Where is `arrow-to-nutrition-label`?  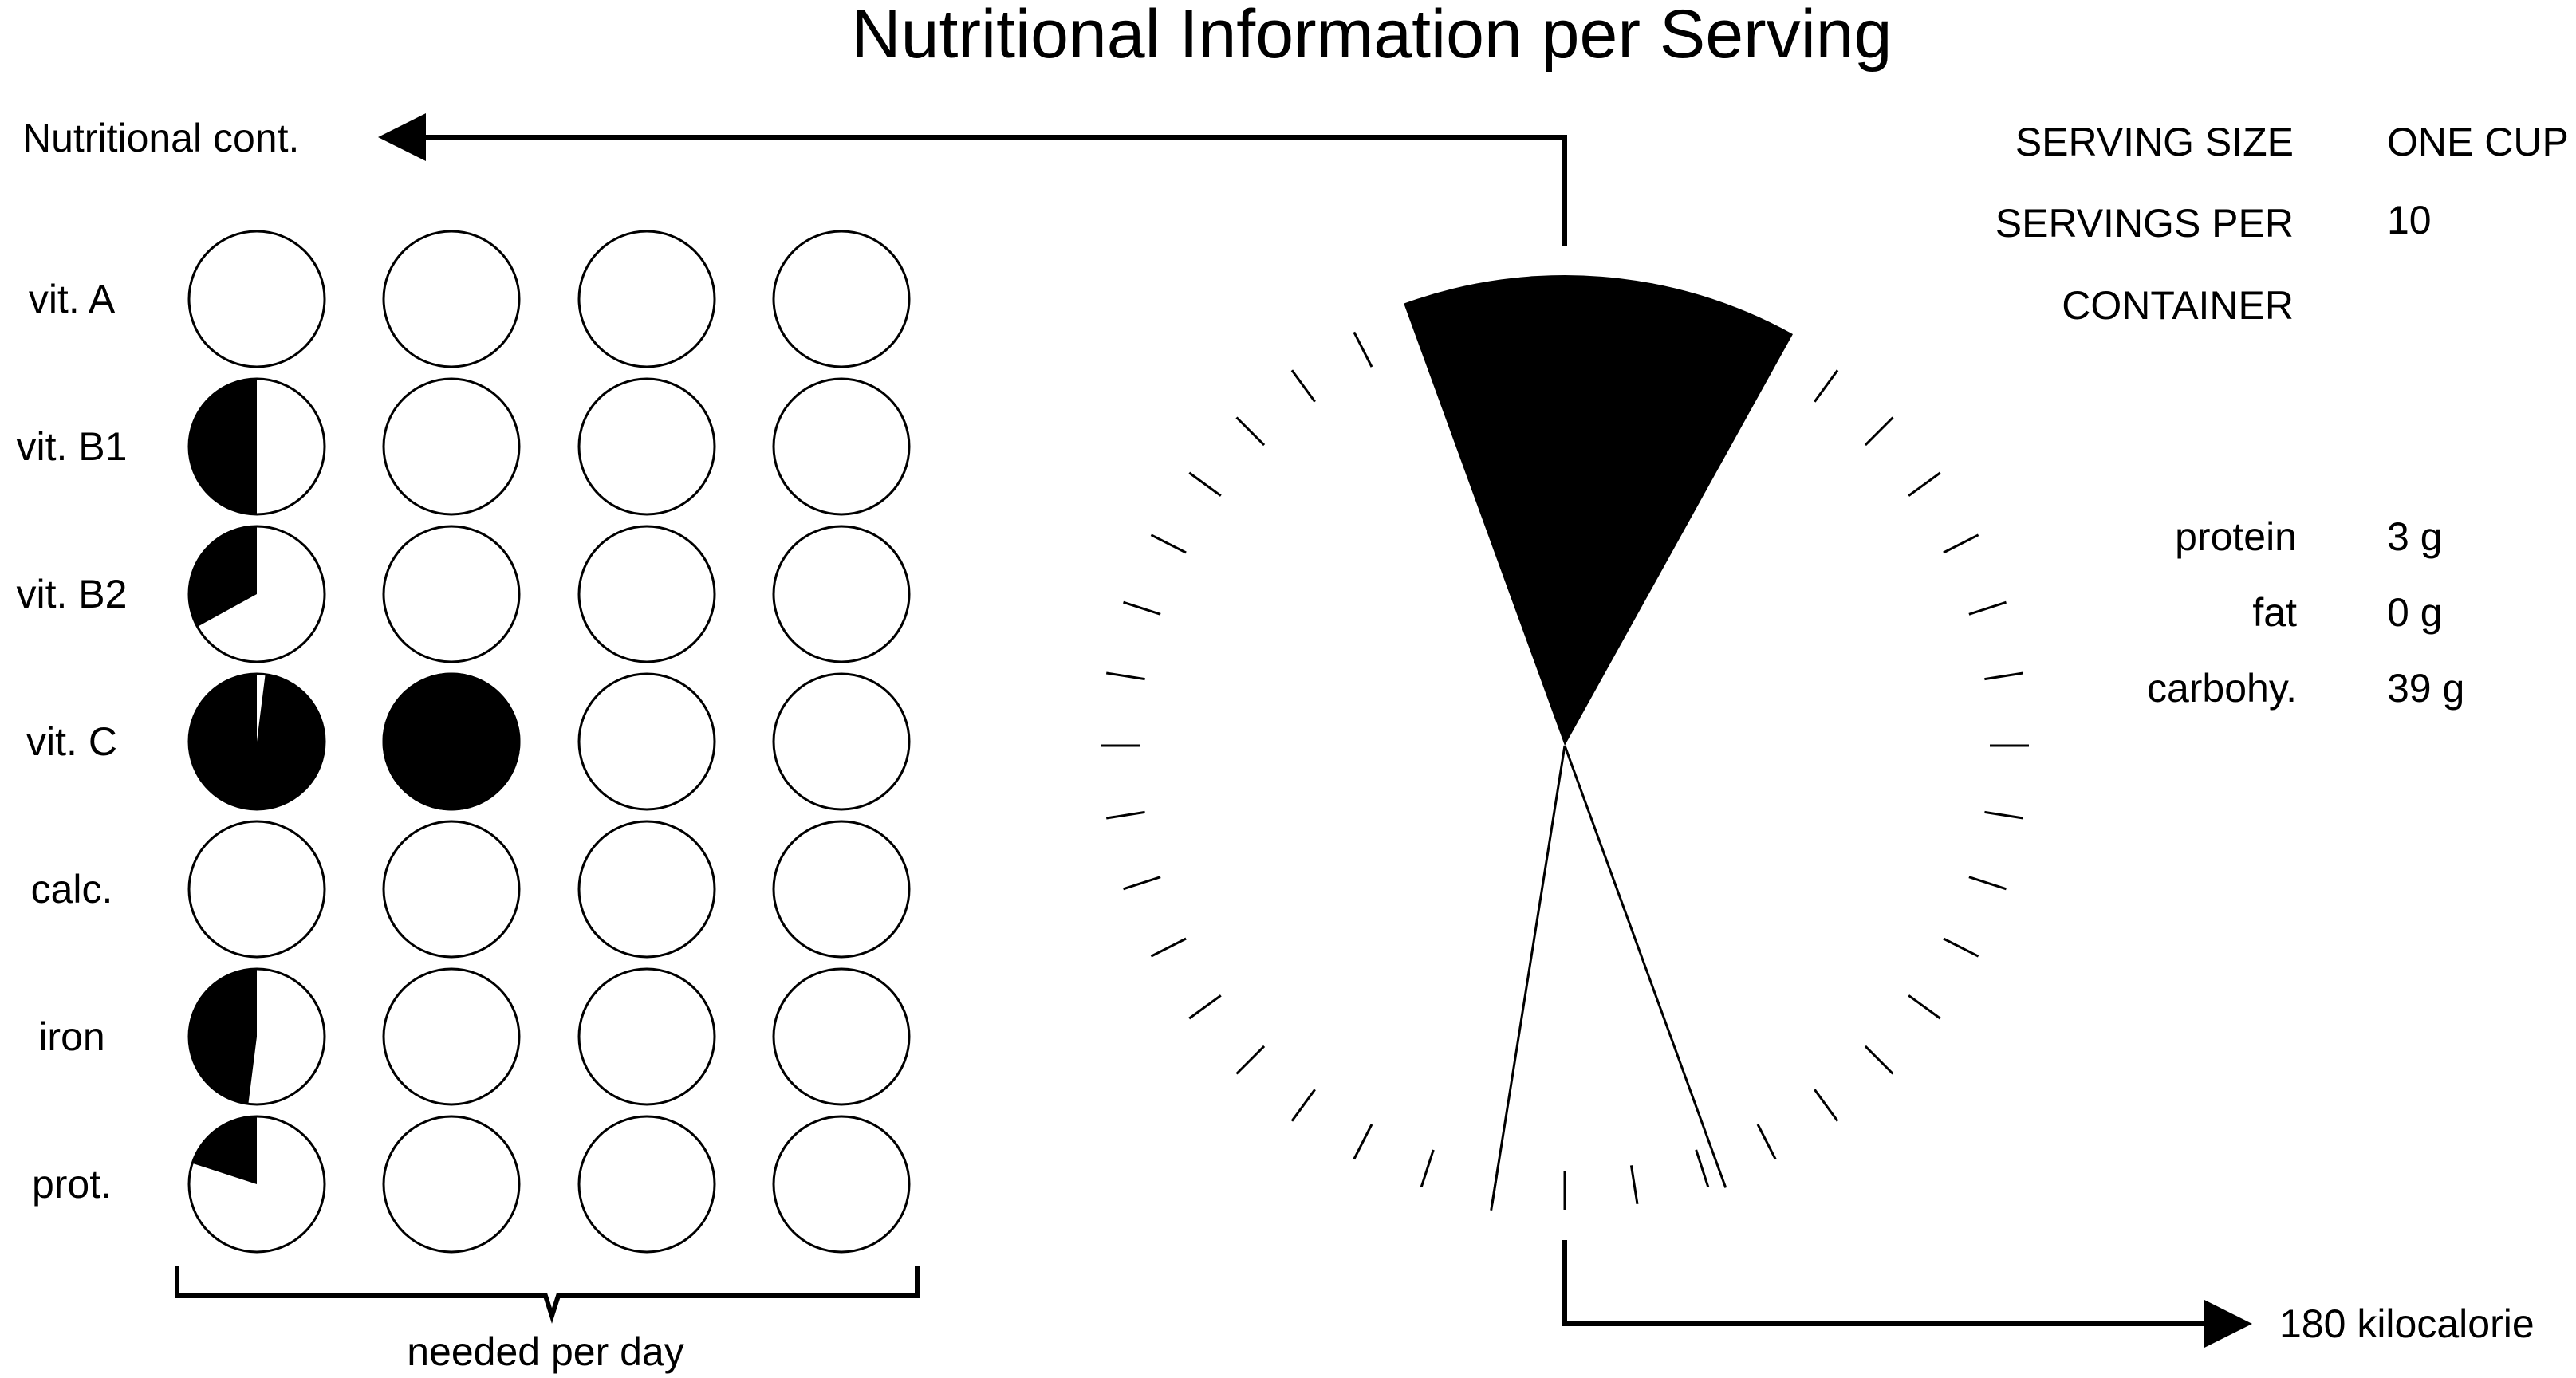 arrow-to-nutrition-label is located at coordinates (972, 179).